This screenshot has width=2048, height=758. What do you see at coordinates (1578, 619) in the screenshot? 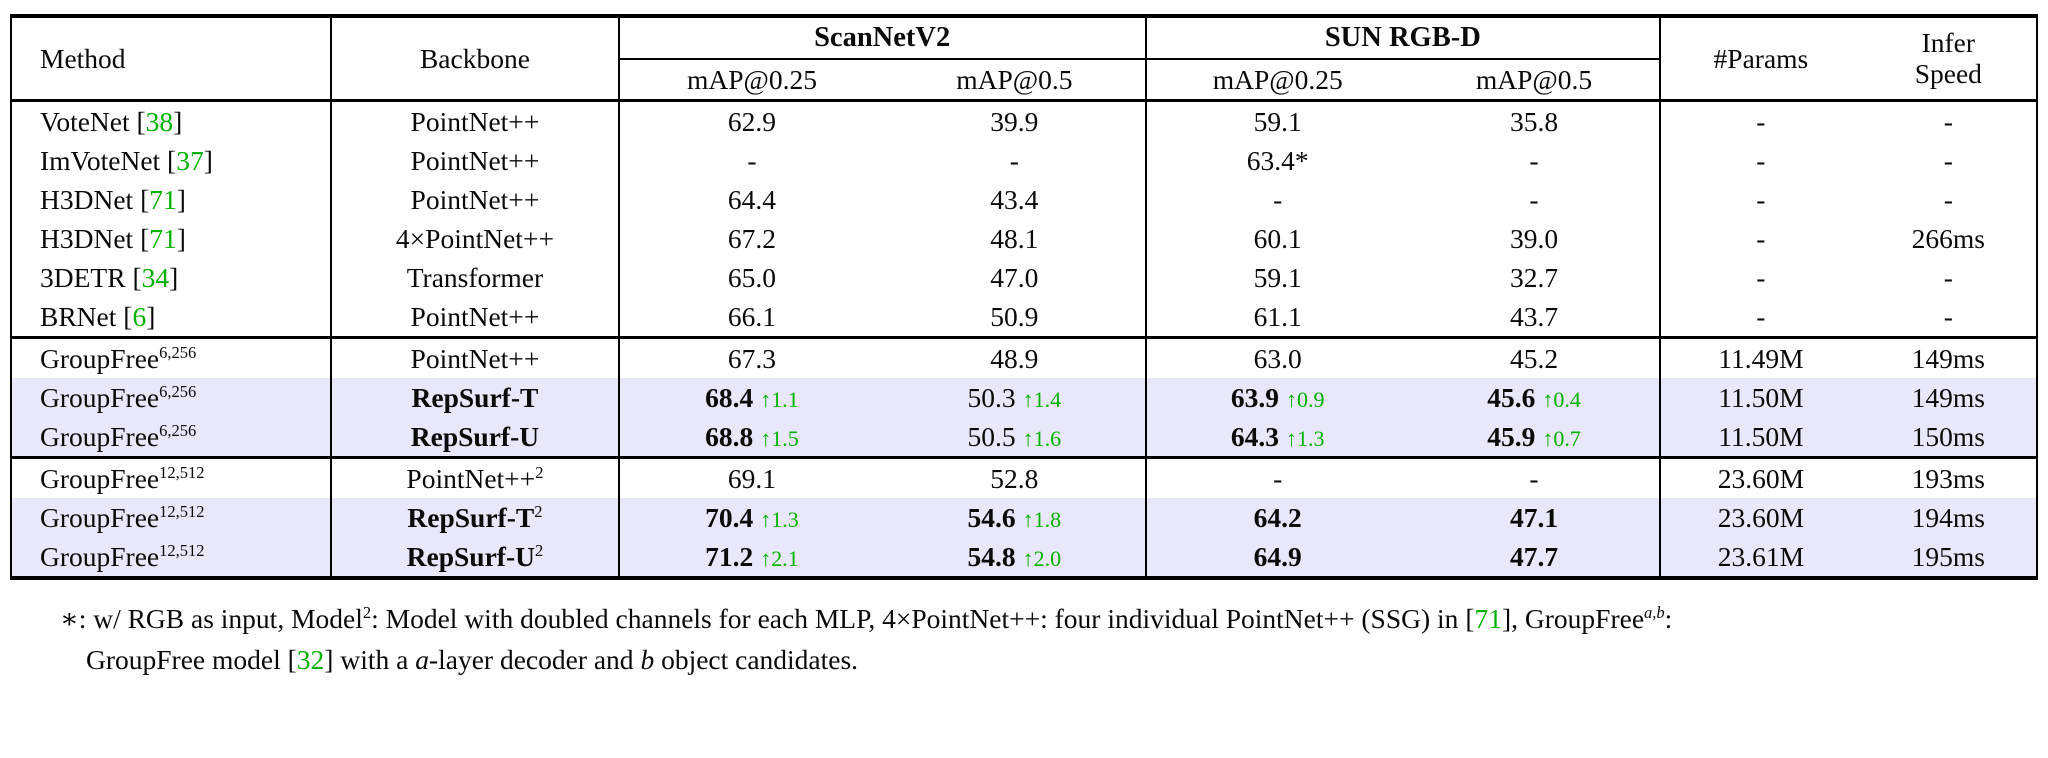
I see `footnote-text: , GroupFree` at bounding box center [1578, 619].